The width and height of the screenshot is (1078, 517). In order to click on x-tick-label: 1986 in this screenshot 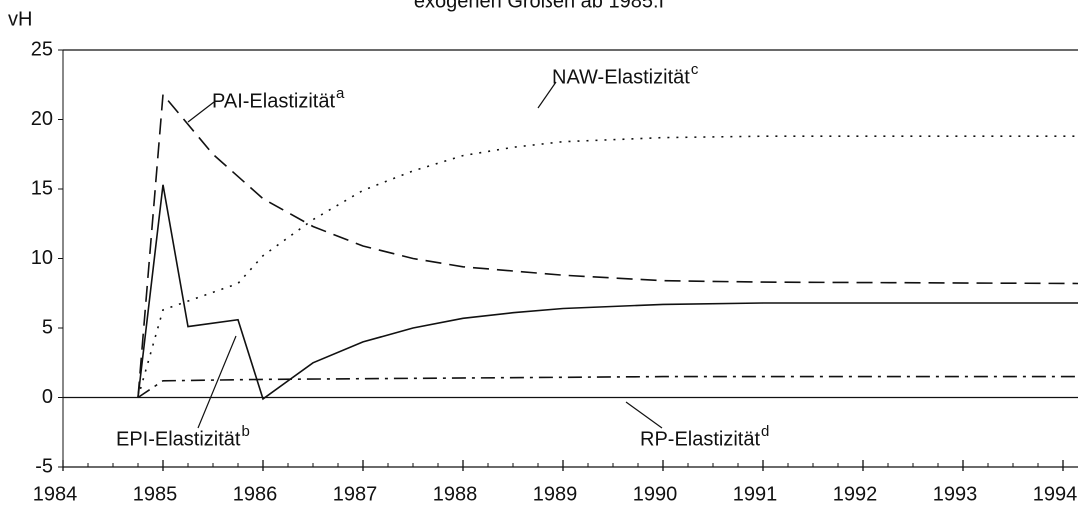, I will do `click(255, 494)`.